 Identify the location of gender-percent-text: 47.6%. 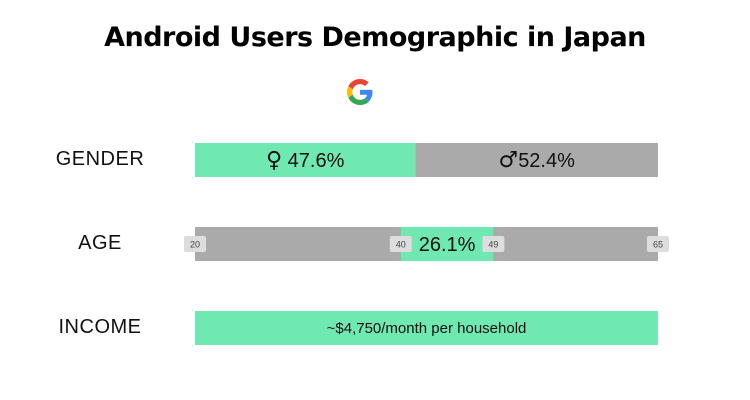
(313, 161).